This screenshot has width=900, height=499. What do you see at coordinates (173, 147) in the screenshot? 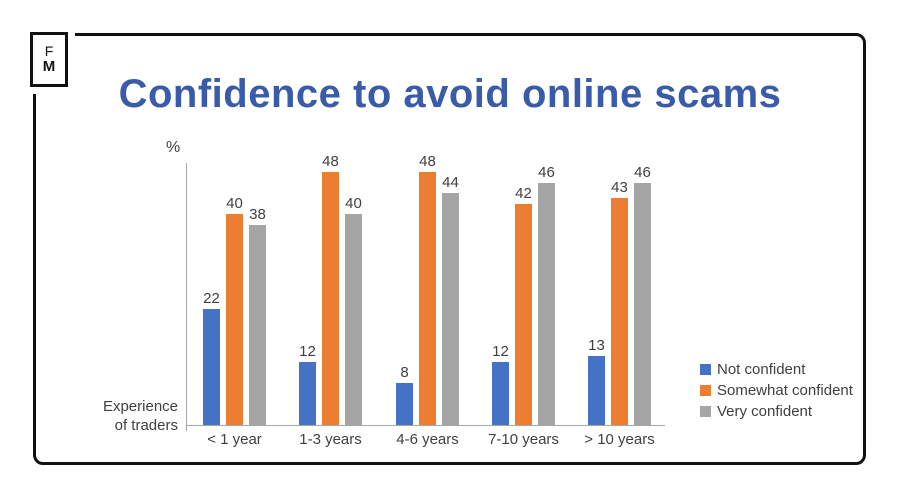
I see `y-axis-unit-label: %` at bounding box center [173, 147].